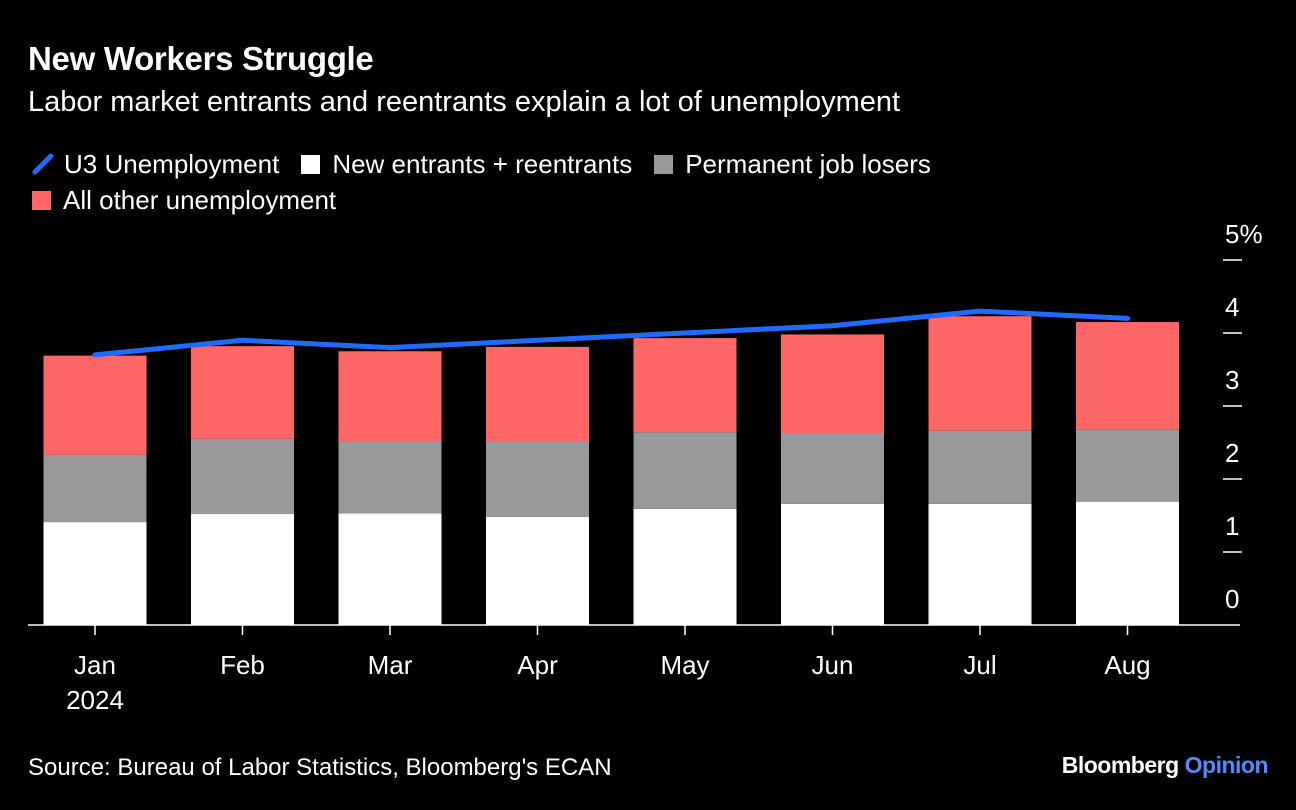 This screenshot has height=810, width=1296. Describe the element at coordinates (95, 665) in the screenshot. I see `x-tick-label: Jan` at that location.